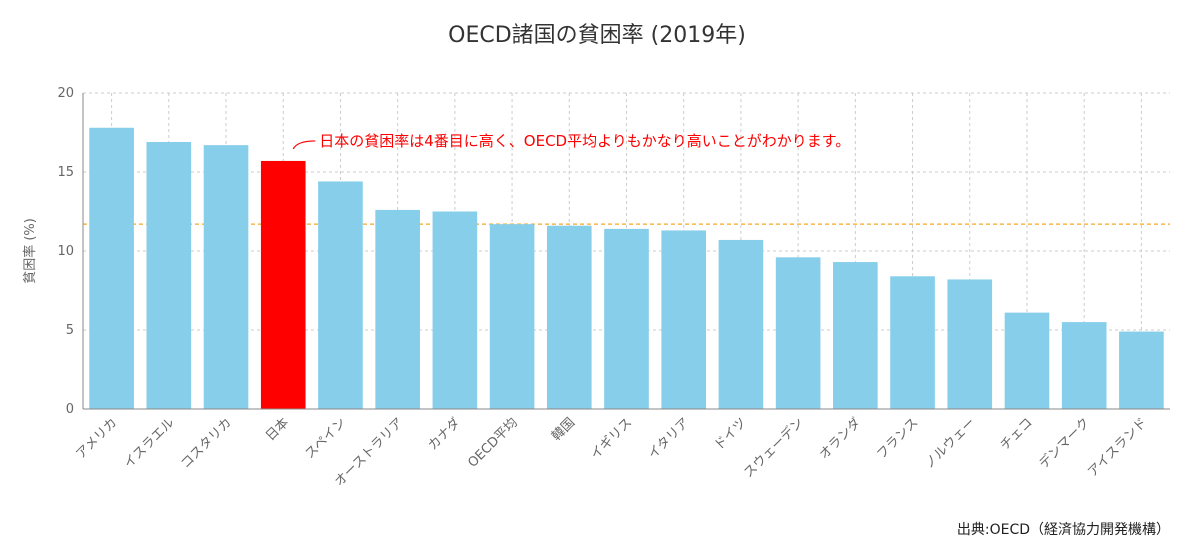 The width and height of the screenshot is (1195, 554). What do you see at coordinates (840, 438) in the screenshot?
I see `x-tick-label: オランダ` at bounding box center [840, 438].